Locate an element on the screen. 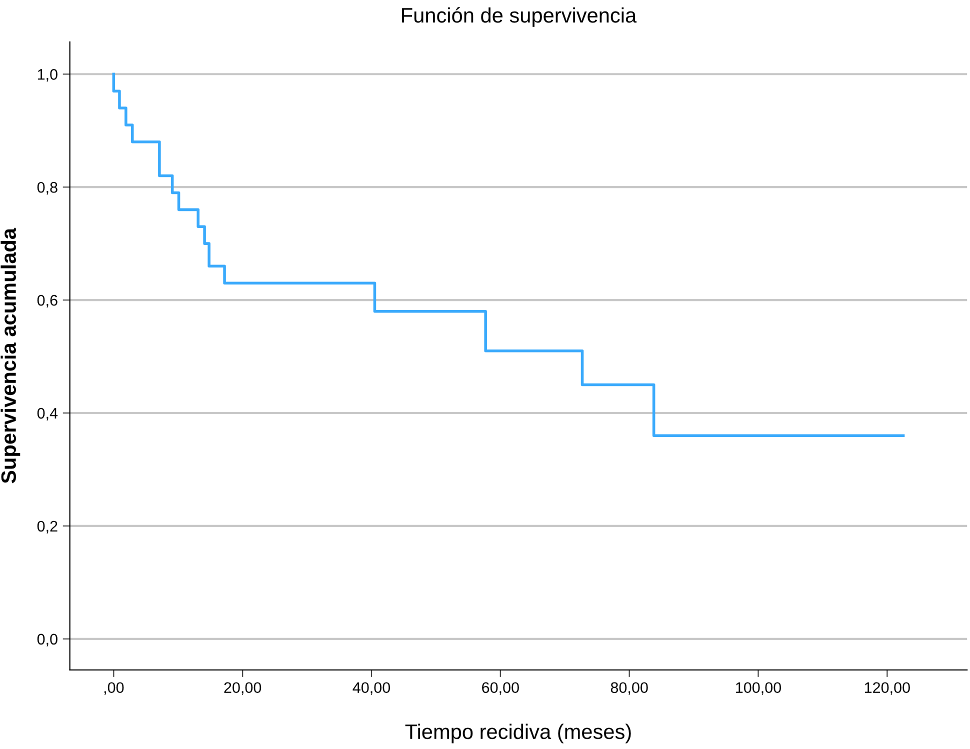 The image size is (970, 749). x-tick-label: 60,00 is located at coordinates (500, 688).